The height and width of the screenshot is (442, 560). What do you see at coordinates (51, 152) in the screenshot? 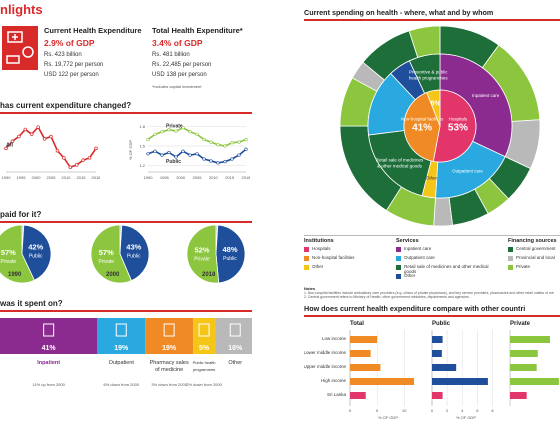
I see `current-expenditure-trend-chart: All 1990 1995 2000 2005 2010 2015 2018` at bounding box center [51, 152].